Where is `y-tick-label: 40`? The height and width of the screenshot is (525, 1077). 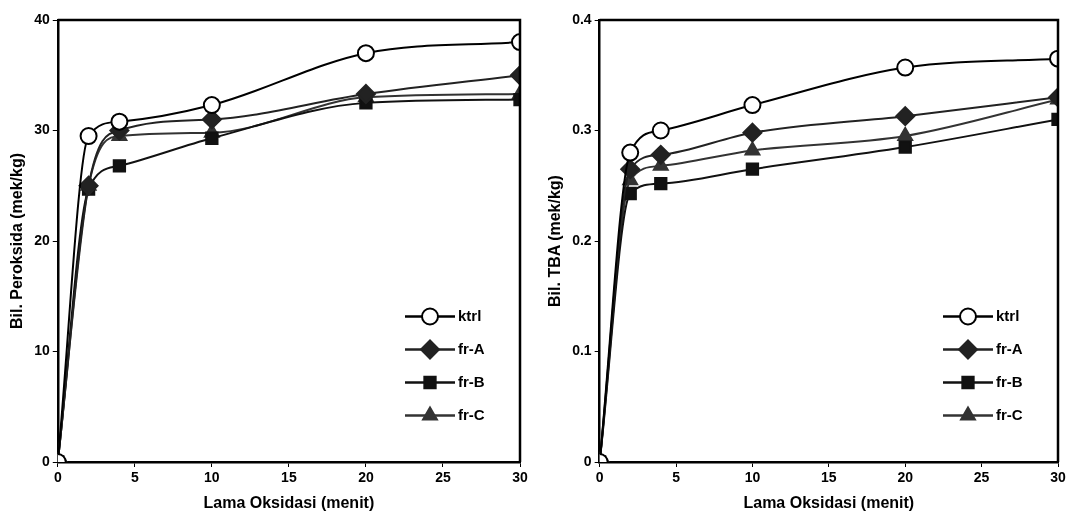 y-tick-label: 40 is located at coordinates (42, 18).